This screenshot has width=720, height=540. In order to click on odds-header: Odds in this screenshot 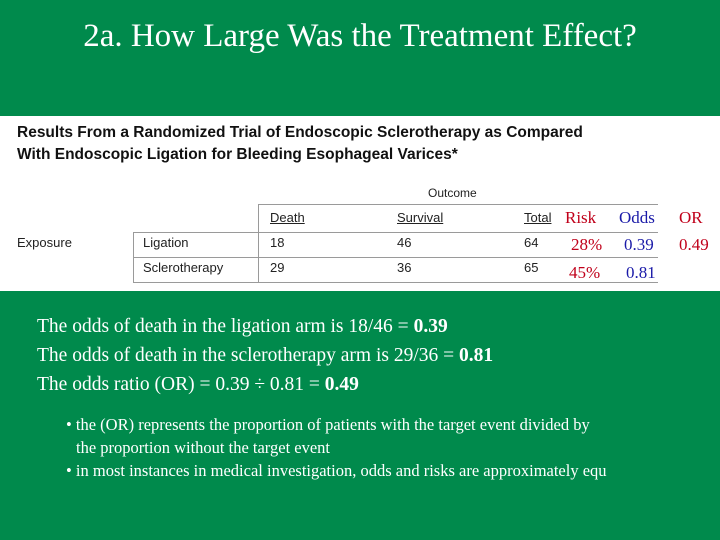, I will do `click(637, 217)`.